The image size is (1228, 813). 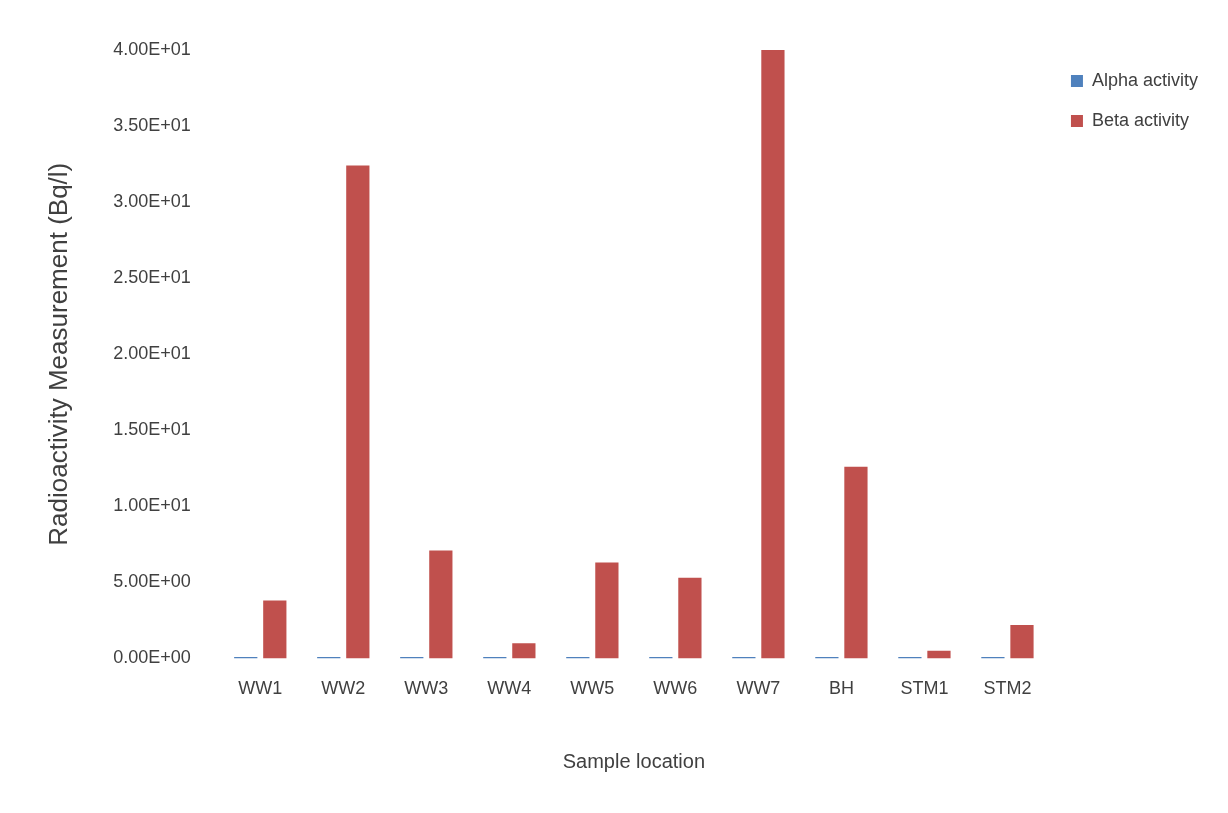 What do you see at coordinates (152, 201) in the screenshot?
I see `y-tick-label: 3.00E+01` at bounding box center [152, 201].